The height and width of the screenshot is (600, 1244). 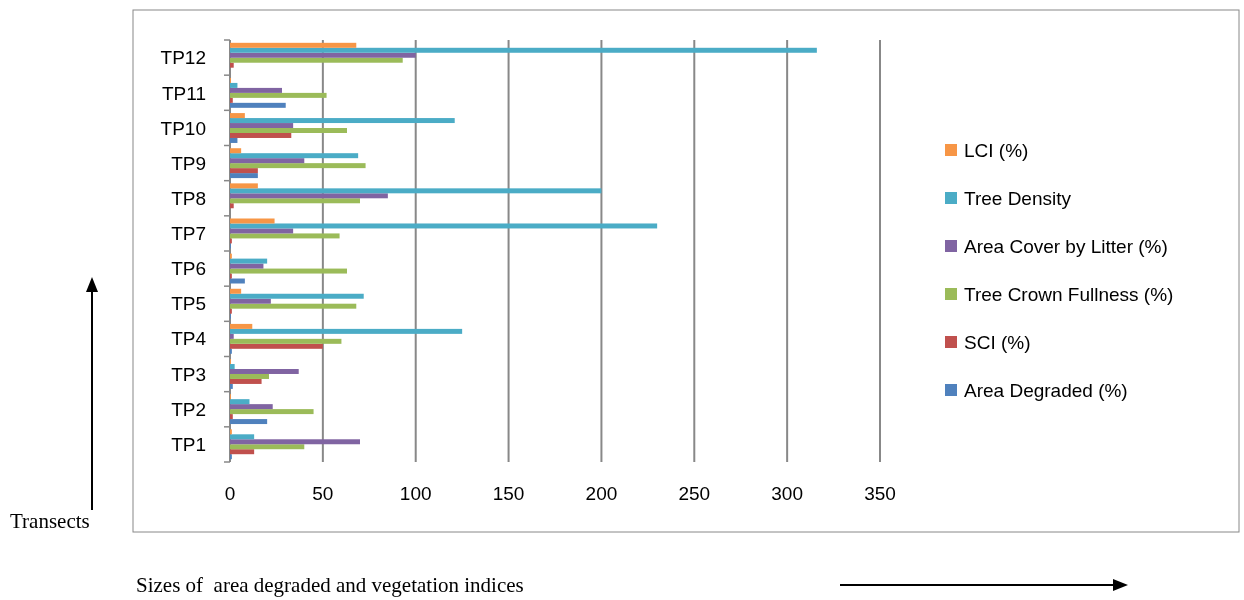 What do you see at coordinates (183, 128) in the screenshot?
I see `y-tick-label: TP10` at bounding box center [183, 128].